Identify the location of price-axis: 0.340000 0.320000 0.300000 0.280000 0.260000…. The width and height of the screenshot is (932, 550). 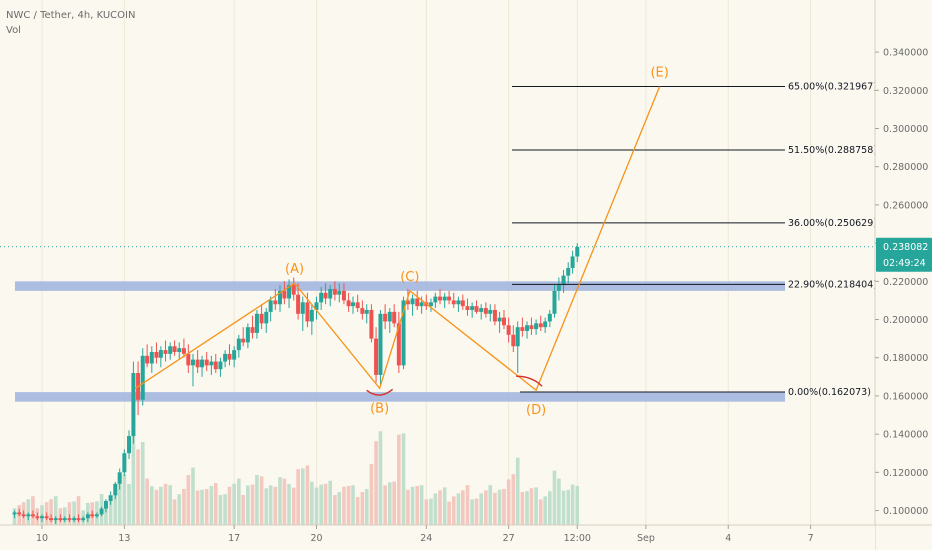
(903, 275).